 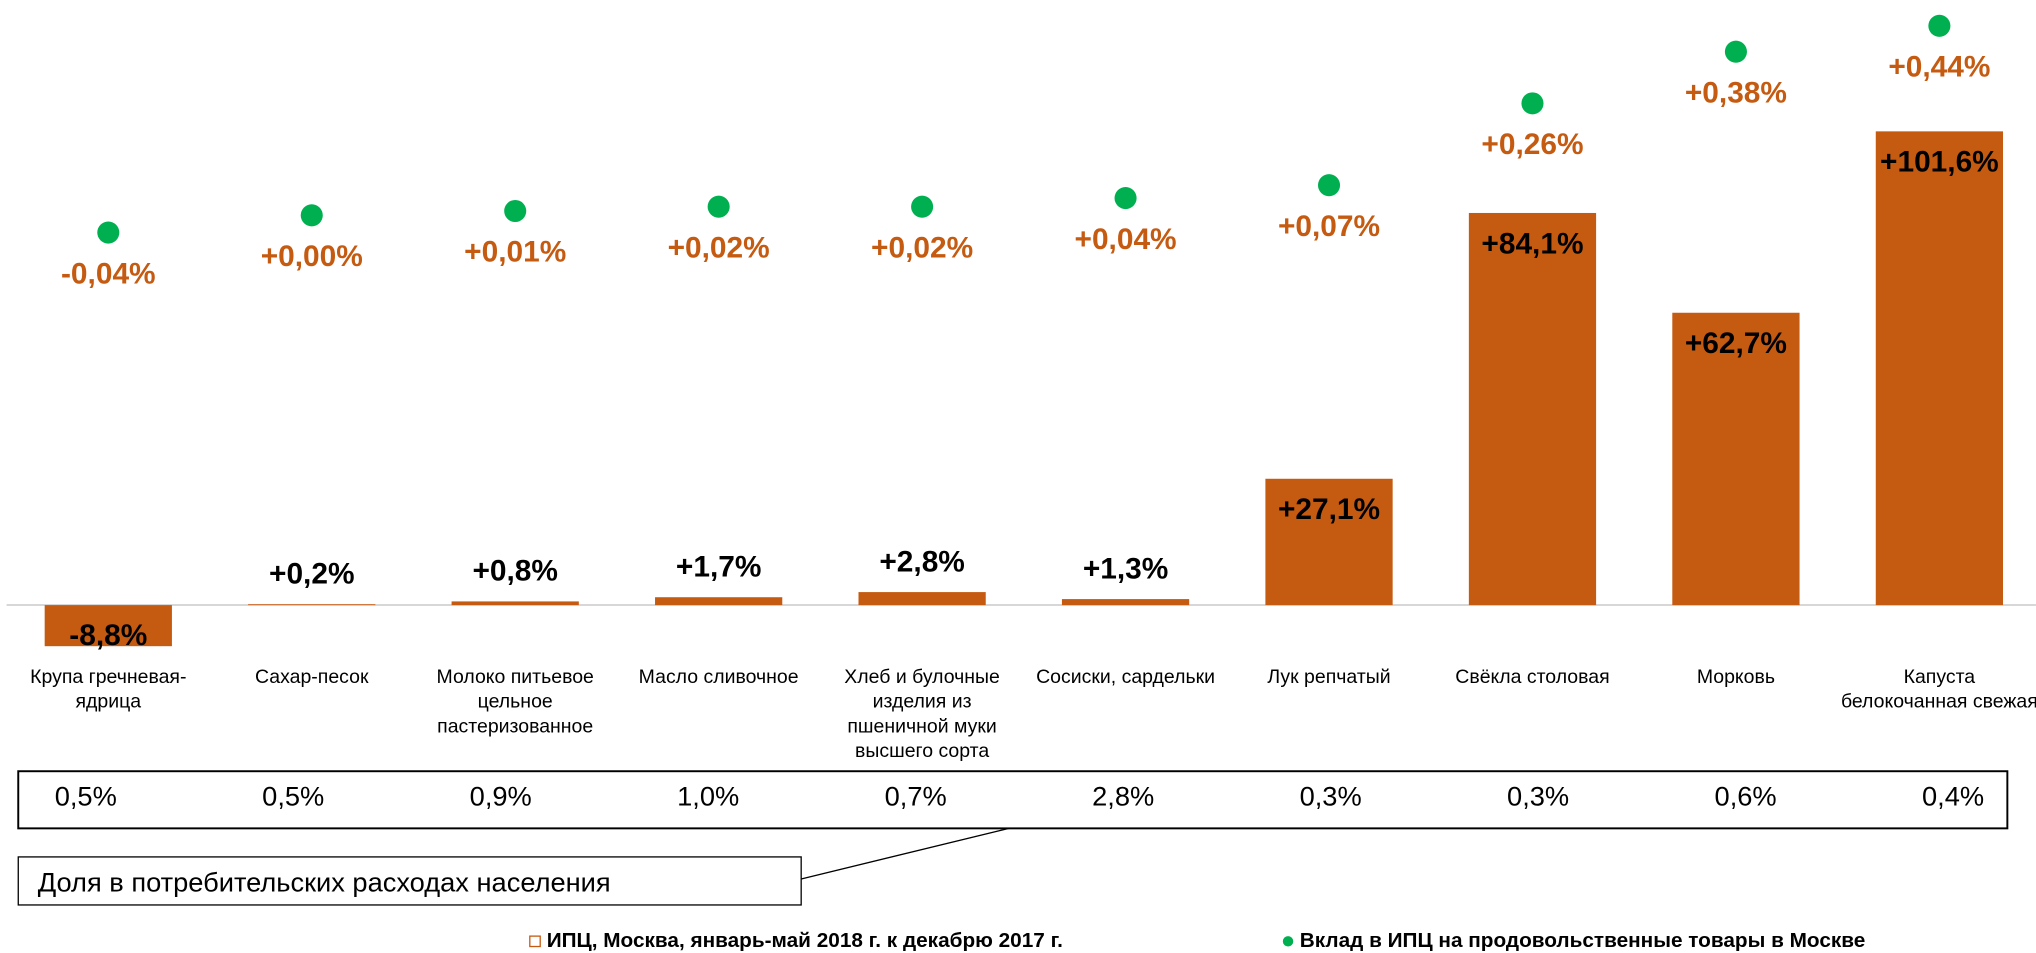 I want to click on share-value: 2,8%, so click(x=1123, y=796).